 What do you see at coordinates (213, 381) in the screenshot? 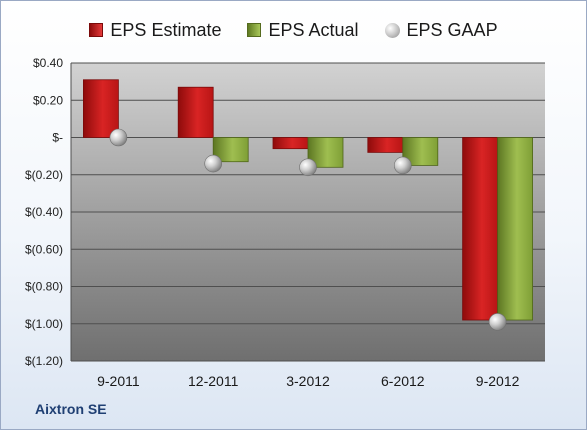
I see `x-tick-label: 12-2011` at bounding box center [213, 381].